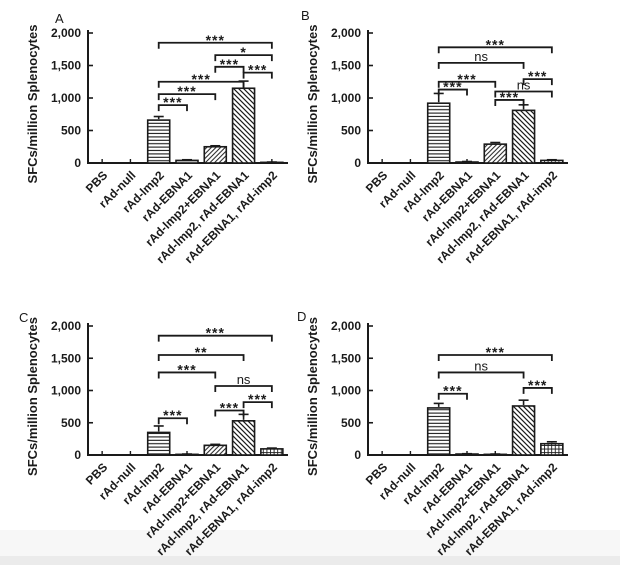 This screenshot has width=620, height=565. What do you see at coordinates (201, 352) in the screenshot?
I see `significance-label: **` at bounding box center [201, 352].